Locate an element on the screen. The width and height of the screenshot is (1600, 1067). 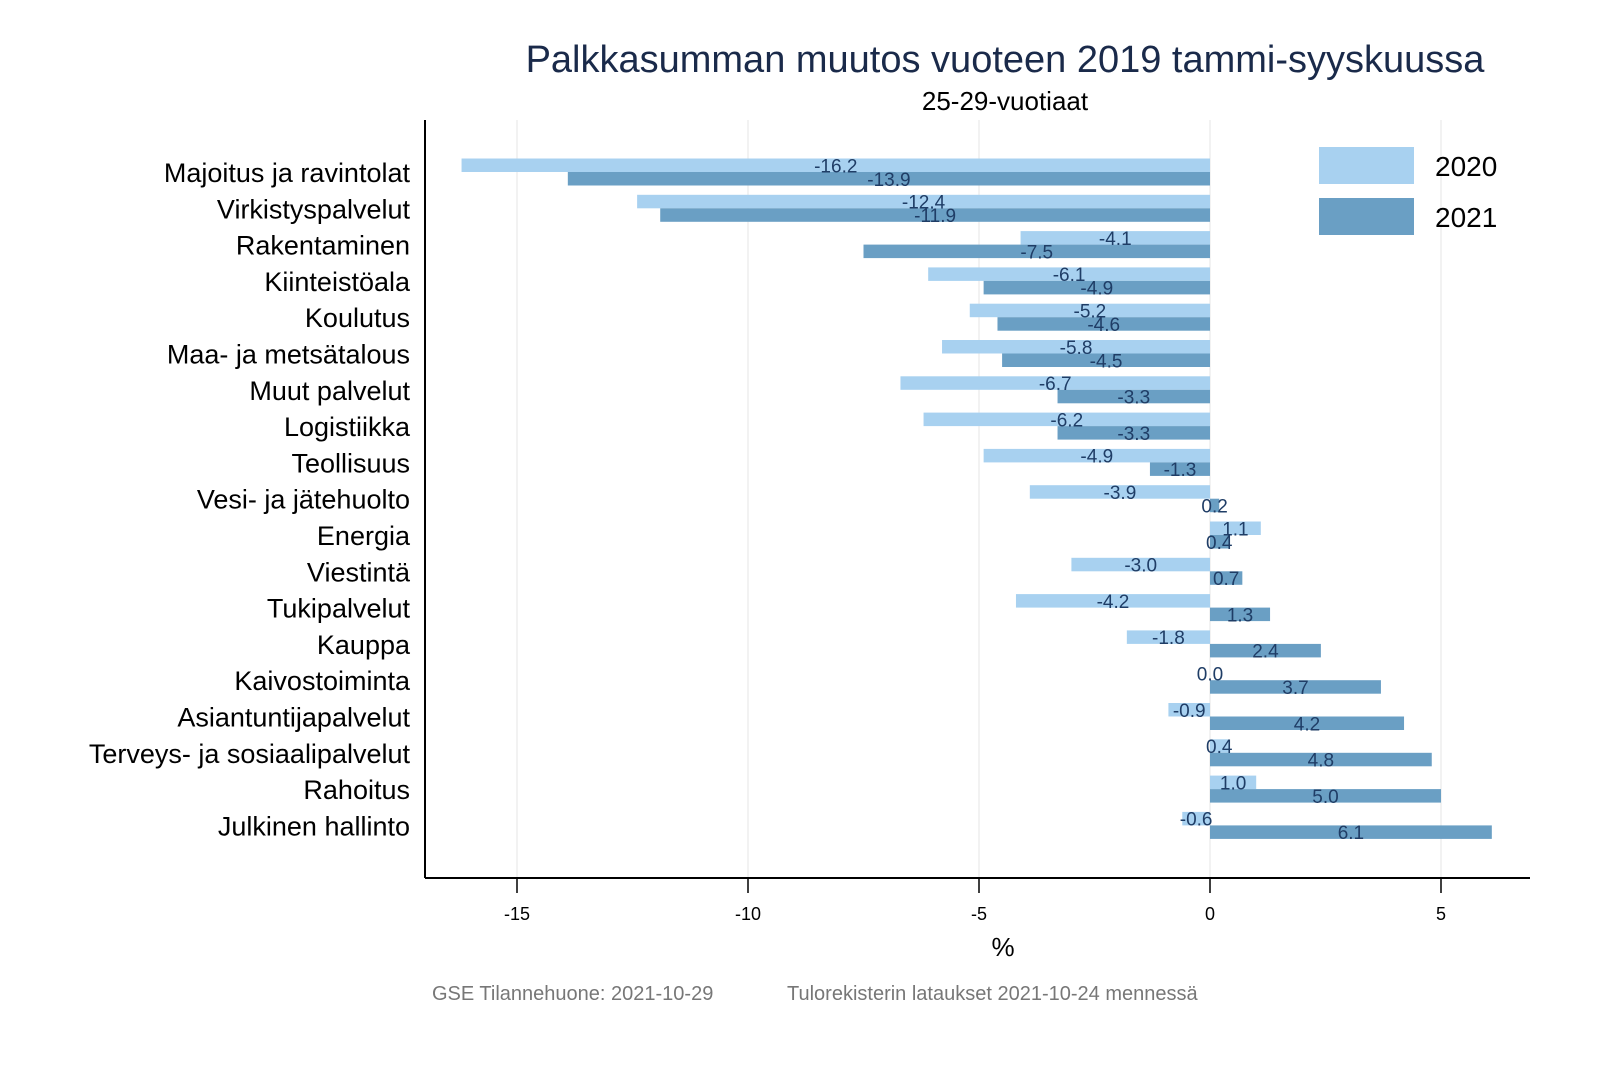
footer-source: GSE Tilannehuone: 2021-10-29 is located at coordinates (572, 994).